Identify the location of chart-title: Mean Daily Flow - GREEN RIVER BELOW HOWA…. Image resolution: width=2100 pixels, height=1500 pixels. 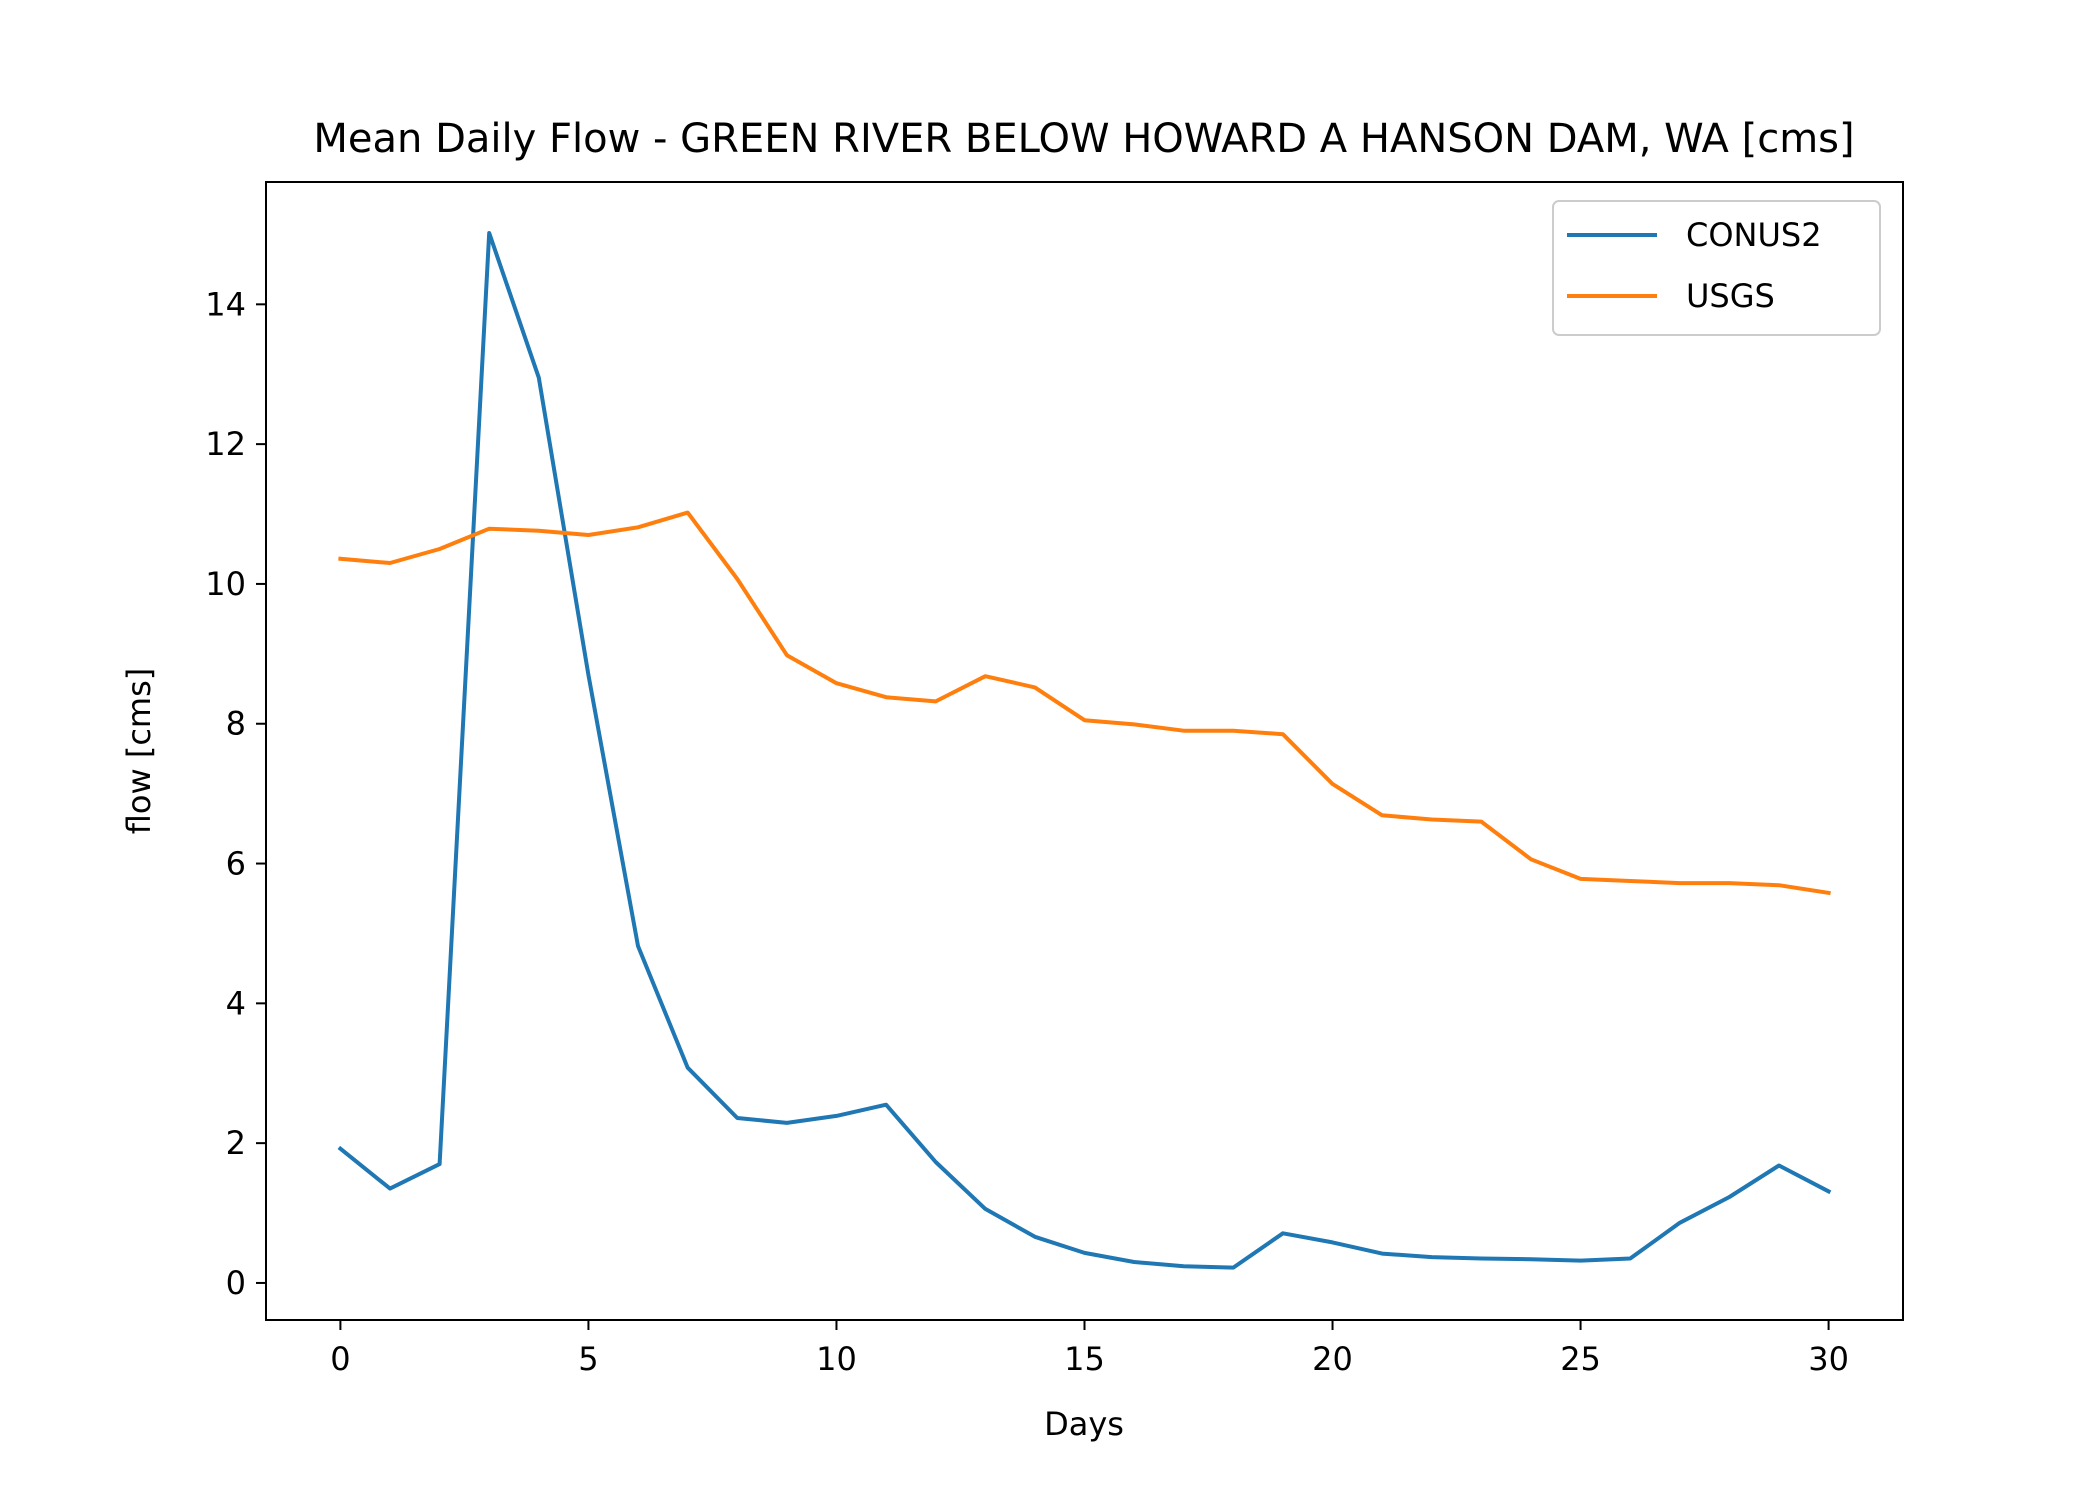
(1083, 139).